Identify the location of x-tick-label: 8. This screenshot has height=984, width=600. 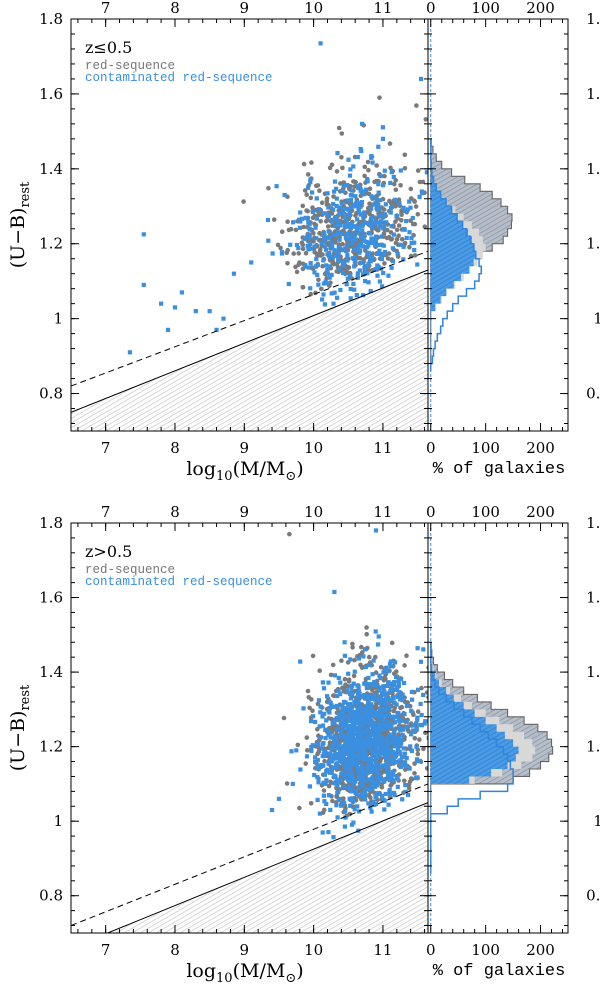
(175, 950).